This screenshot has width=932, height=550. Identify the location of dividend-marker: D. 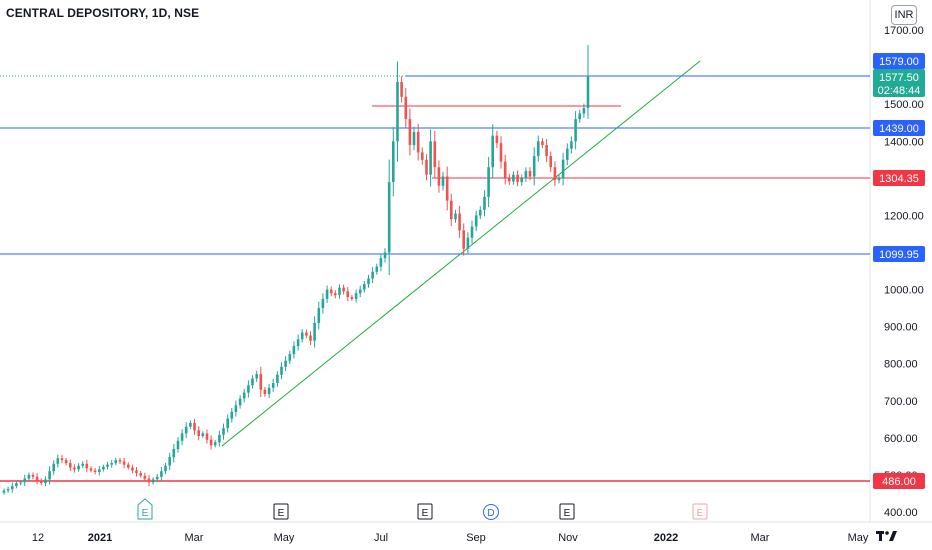
(491, 512).